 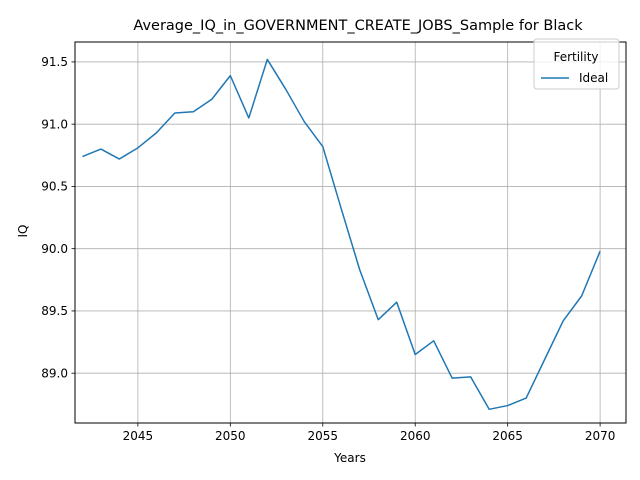 I want to click on x-tick-label: 2050, so click(x=230, y=436).